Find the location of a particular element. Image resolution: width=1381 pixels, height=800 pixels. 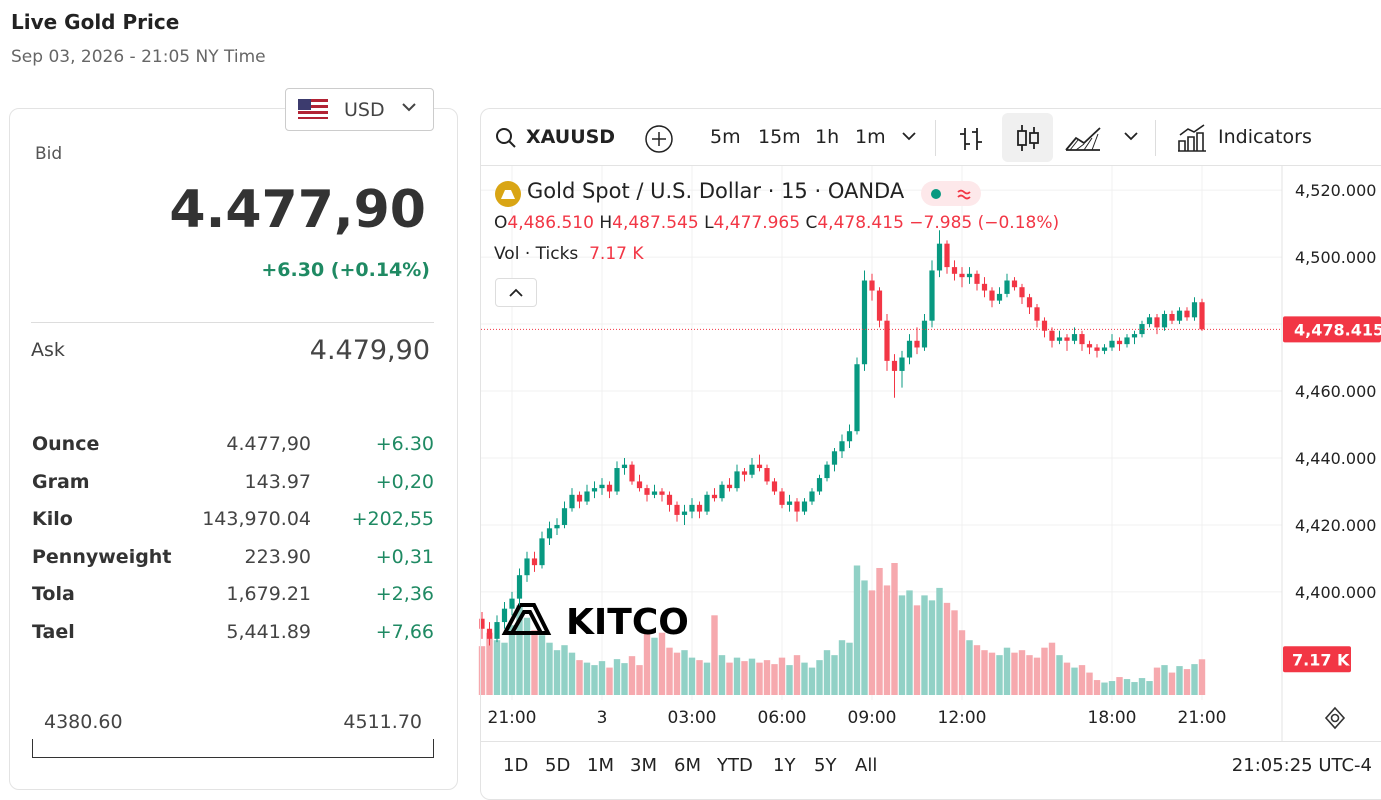

interval: 1h is located at coordinates (827, 137).